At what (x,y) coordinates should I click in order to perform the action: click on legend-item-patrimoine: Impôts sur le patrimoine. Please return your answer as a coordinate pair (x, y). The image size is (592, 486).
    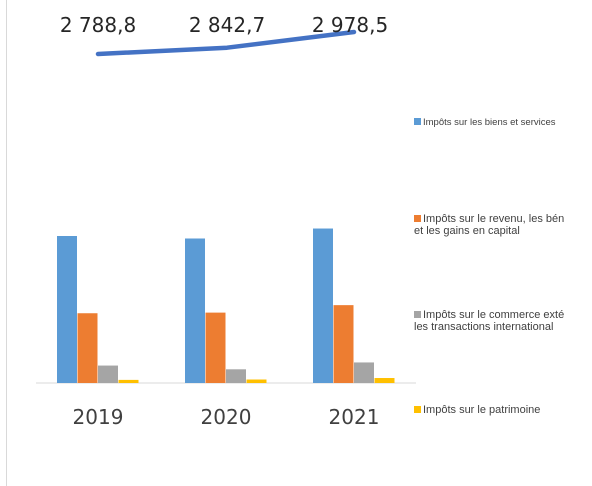
    Looking at the image, I should click on (503, 410).